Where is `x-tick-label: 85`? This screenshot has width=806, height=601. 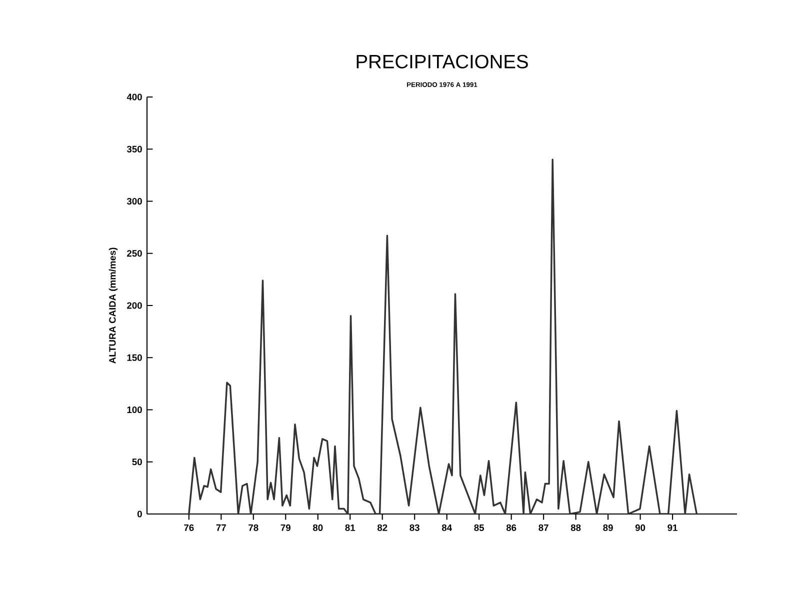
x-tick-label: 85 is located at coordinates (479, 527).